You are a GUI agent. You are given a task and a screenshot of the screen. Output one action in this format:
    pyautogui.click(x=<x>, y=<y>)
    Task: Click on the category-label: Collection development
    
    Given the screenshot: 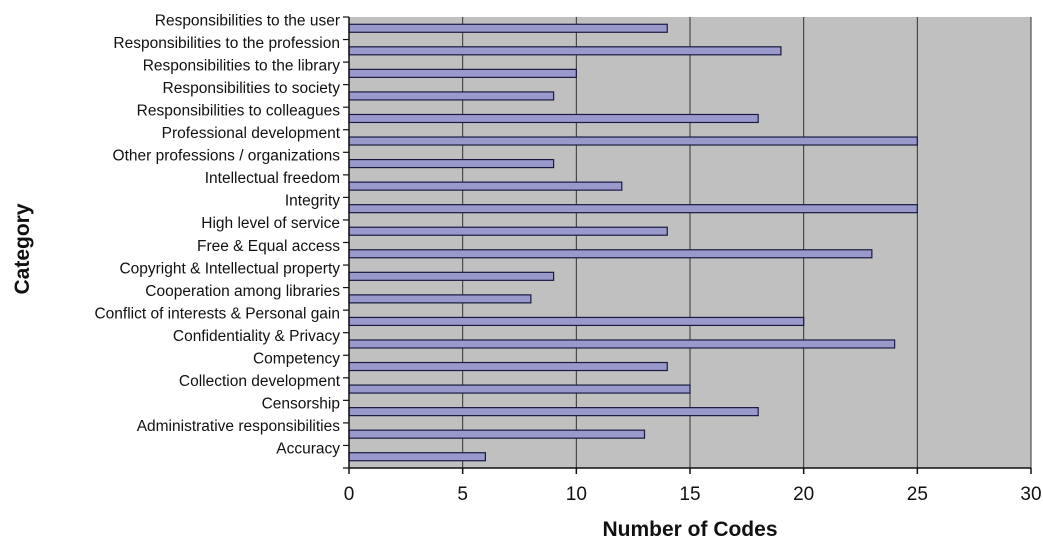 What is the action you would take?
    pyautogui.click(x=260, y=381)
    